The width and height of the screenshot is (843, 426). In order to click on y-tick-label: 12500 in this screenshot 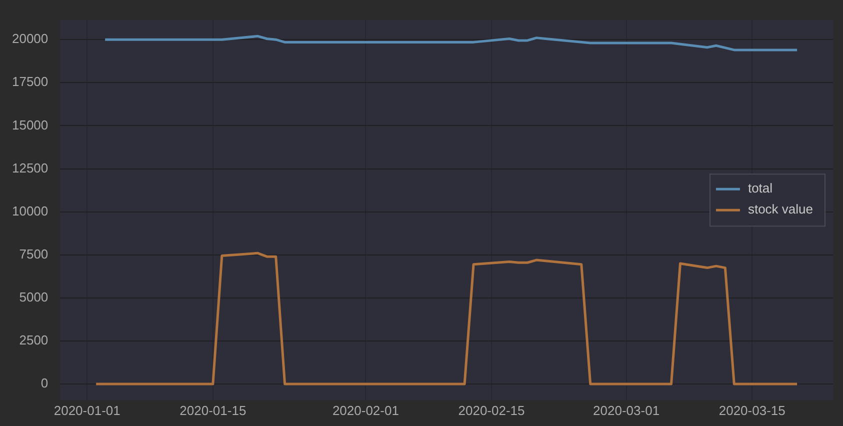, I will do `click(30, 168)`.